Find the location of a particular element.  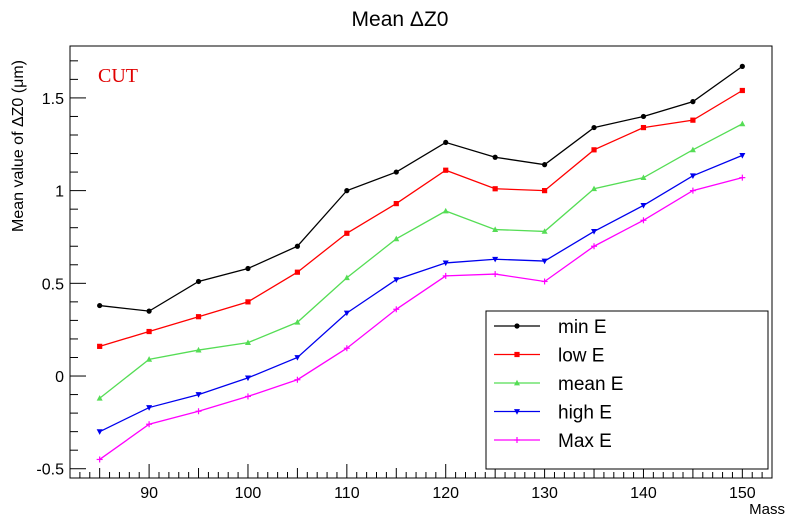

legend-entry-mean-e: mean E is located at coordinates (558, 384).